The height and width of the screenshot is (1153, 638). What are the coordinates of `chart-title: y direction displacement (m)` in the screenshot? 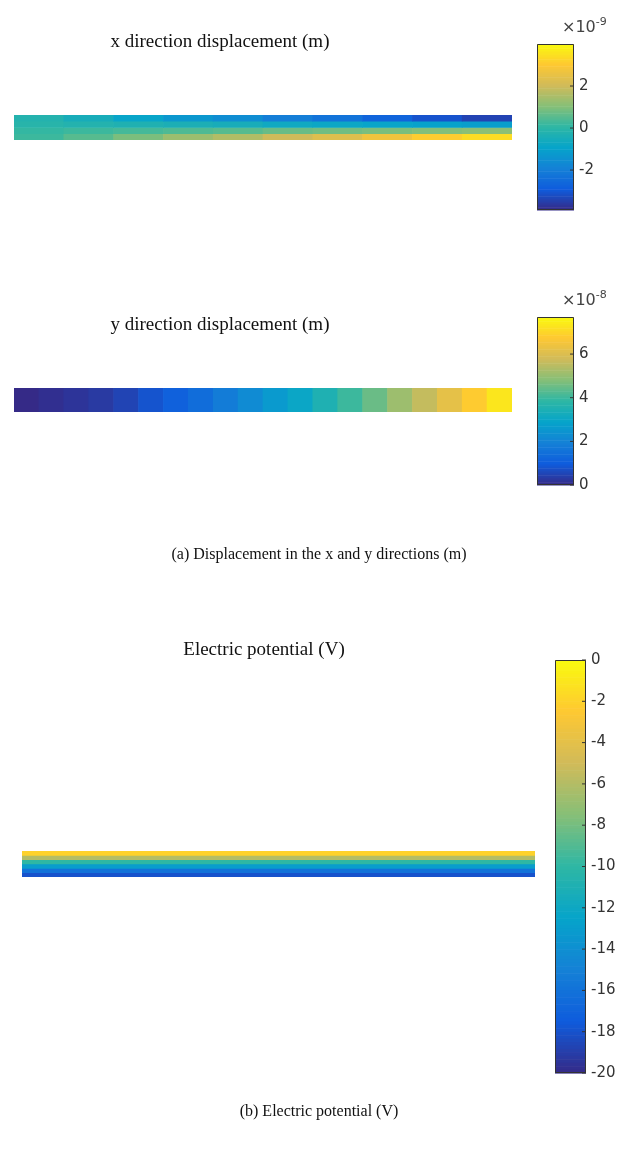 It's located at (220, 323).